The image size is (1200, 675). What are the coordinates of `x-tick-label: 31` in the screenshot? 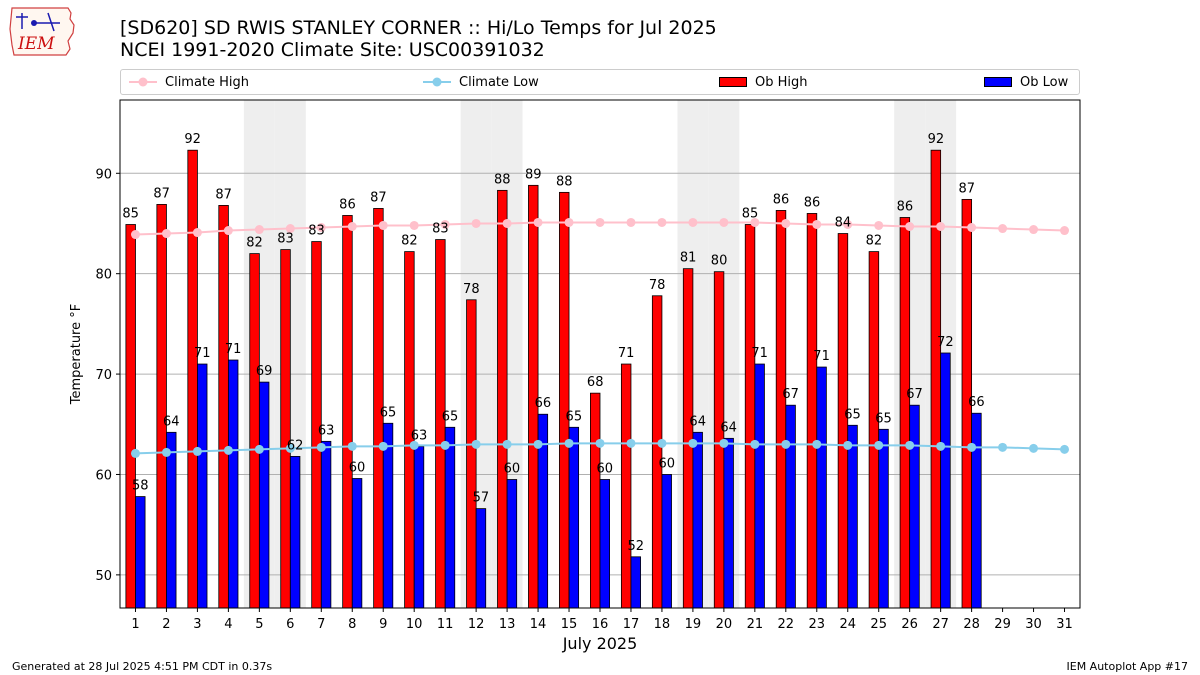 It's located at (1064, 624).